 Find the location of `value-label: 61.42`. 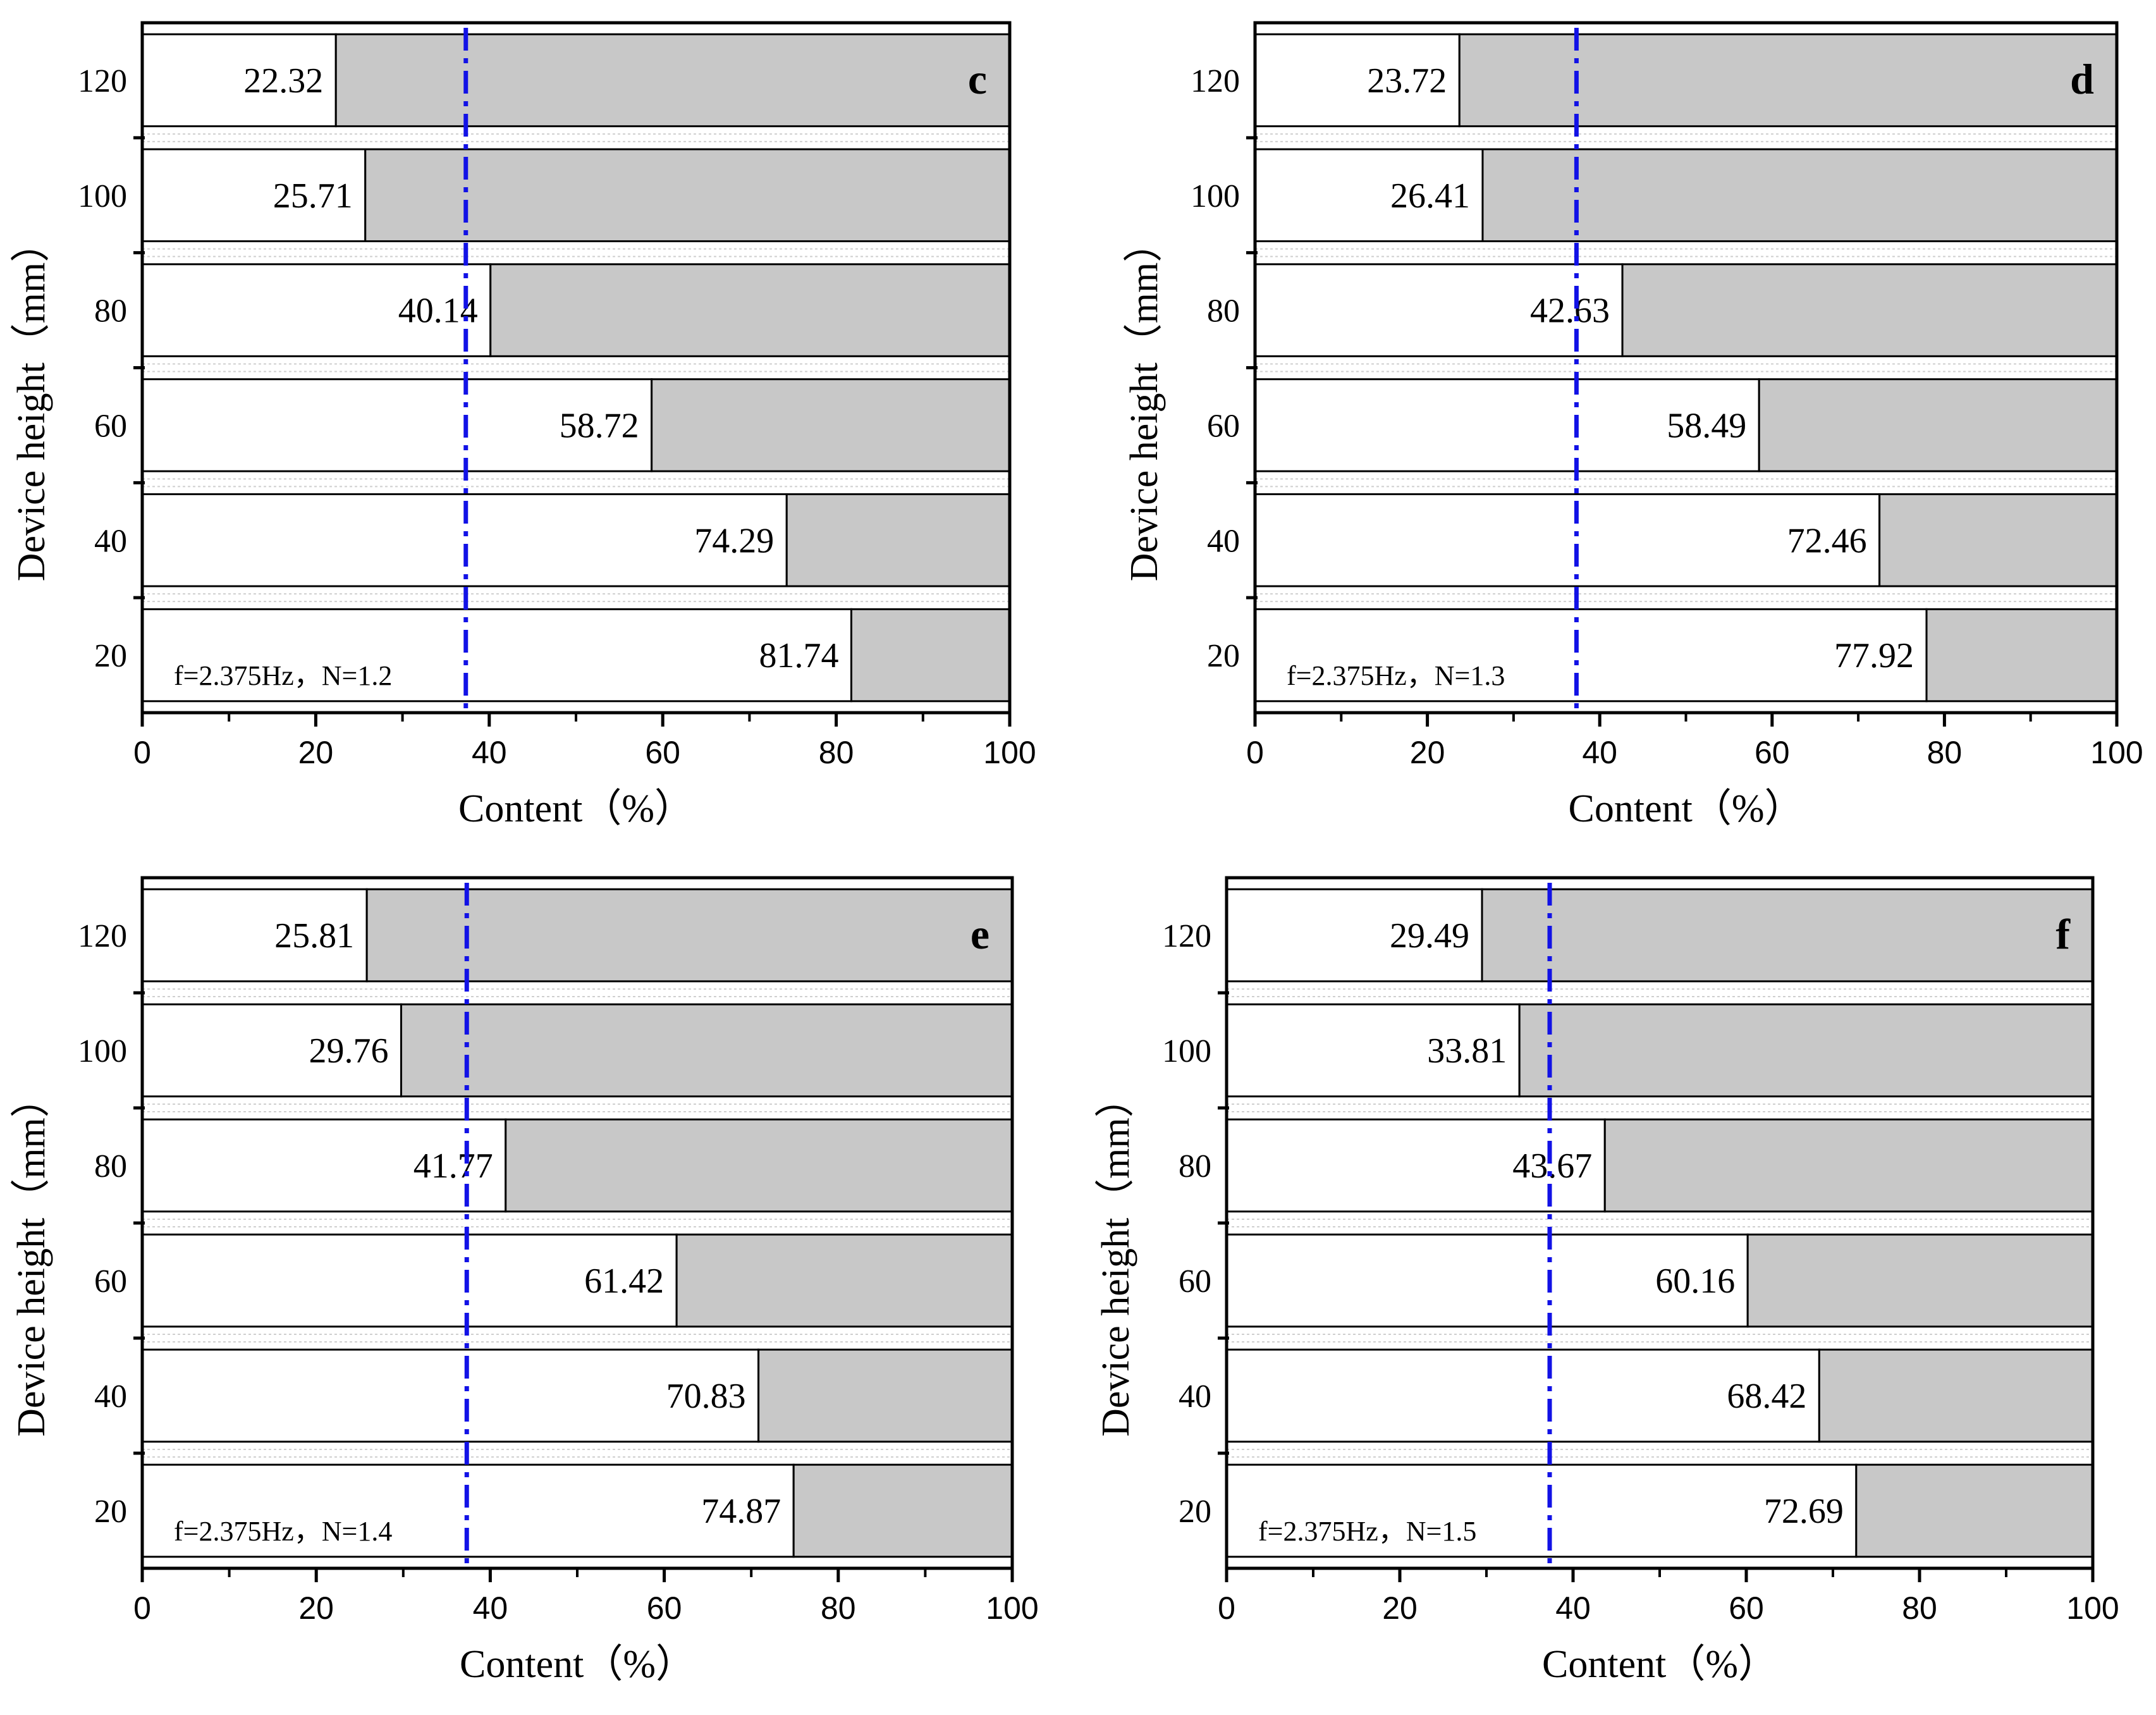

value-label: 61.42 is located at coordinates (624, 1281).